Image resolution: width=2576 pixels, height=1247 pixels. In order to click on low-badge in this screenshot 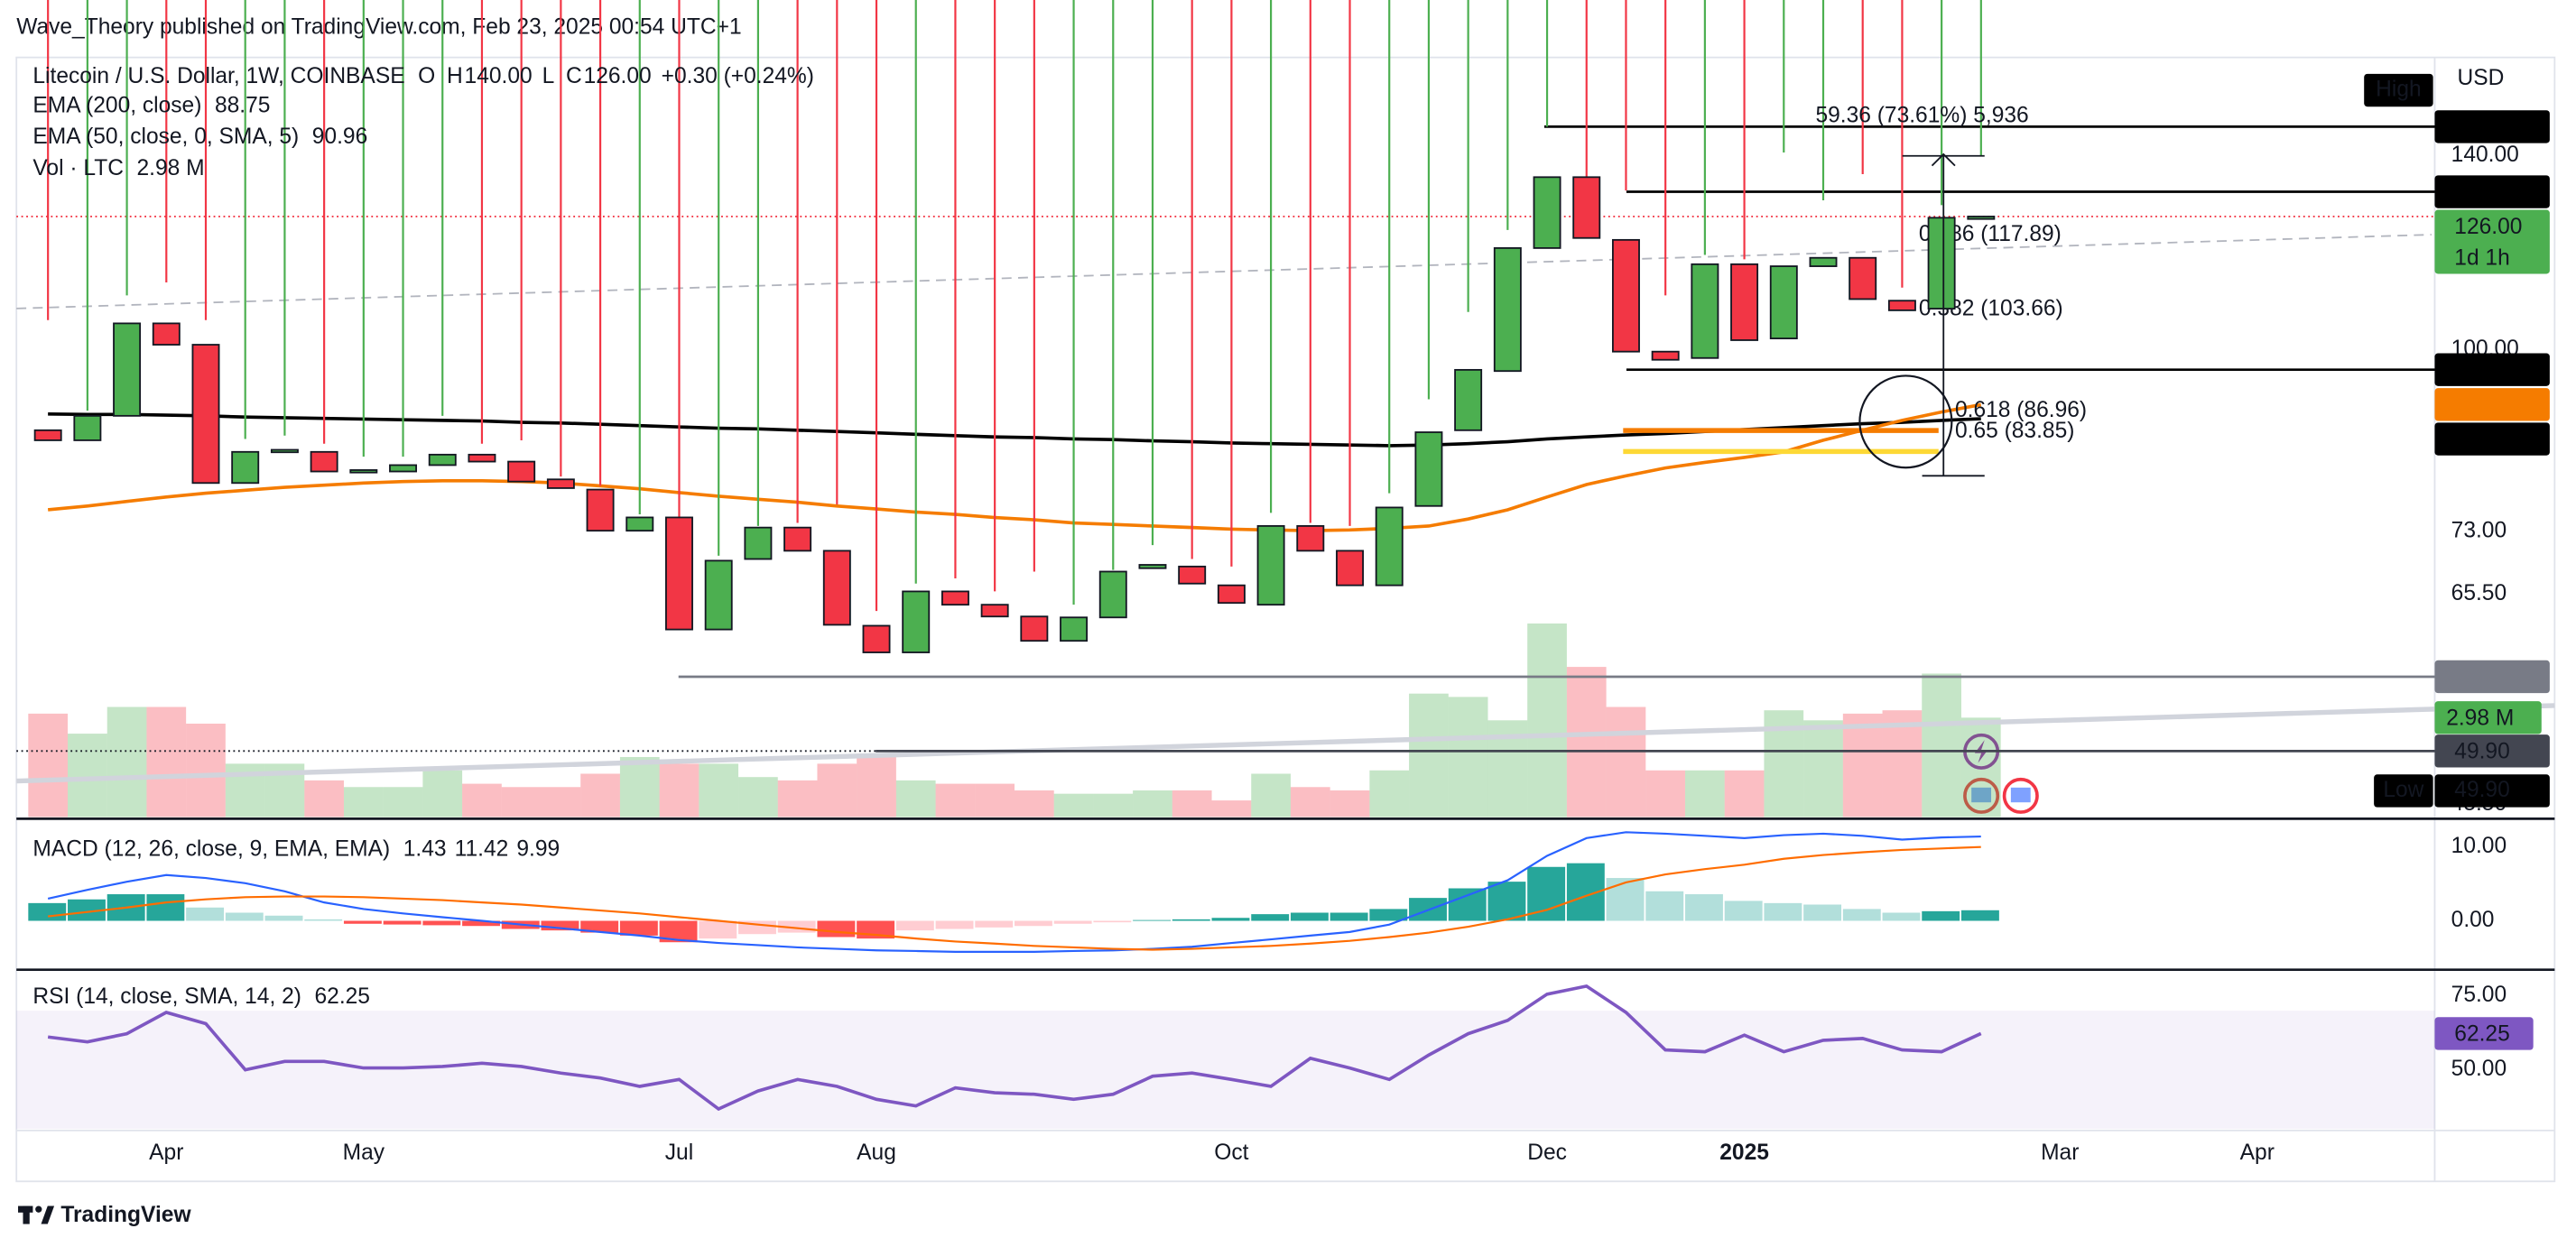, I will do `click(2404, 791)`.